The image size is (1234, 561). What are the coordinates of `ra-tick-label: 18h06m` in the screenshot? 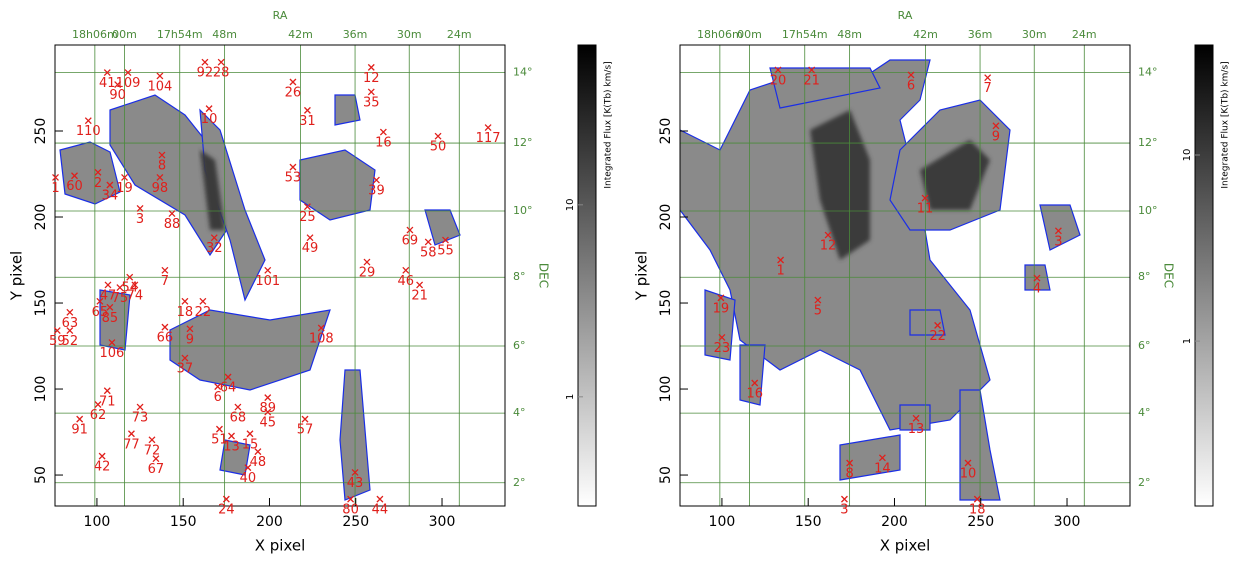 It's located at (720, 34).